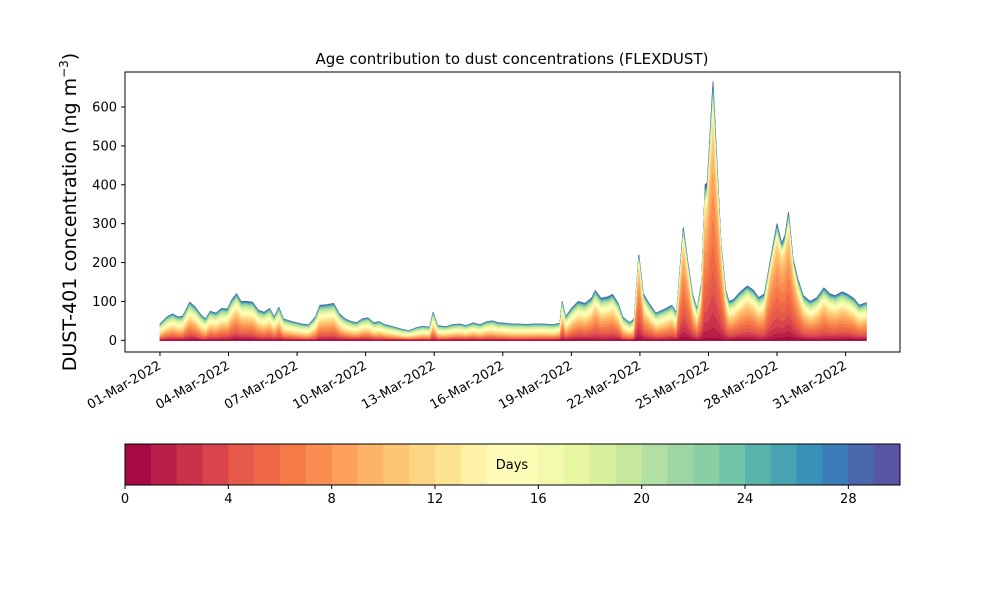 This screenshot has width=1000, height=604. Describe the element at coordinates (538, 499) in the screenshot. I see `colorbar-tick-label: 16` at that location.